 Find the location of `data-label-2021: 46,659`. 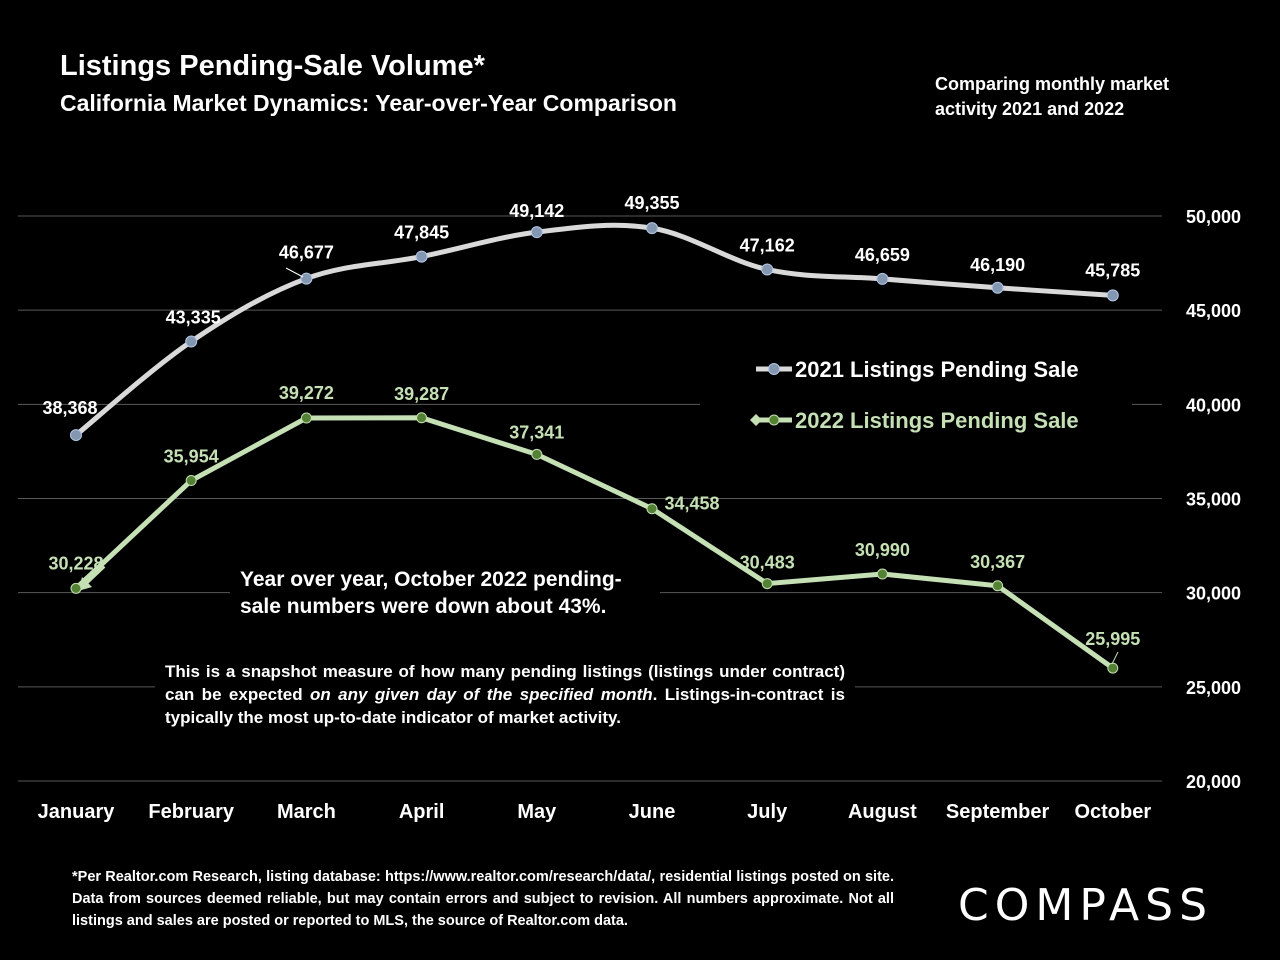

data-label-2021: 46,659 is located at coordinates (882, 255).